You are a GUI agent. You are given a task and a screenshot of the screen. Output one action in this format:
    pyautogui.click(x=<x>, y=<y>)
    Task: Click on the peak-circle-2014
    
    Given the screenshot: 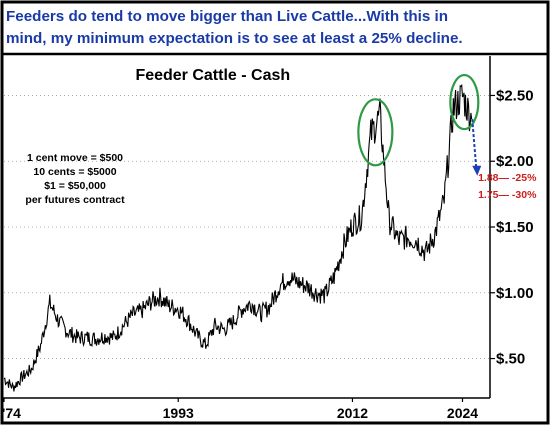 What is the action you would take?
    pyautogui.click(x=375, y=132)
    